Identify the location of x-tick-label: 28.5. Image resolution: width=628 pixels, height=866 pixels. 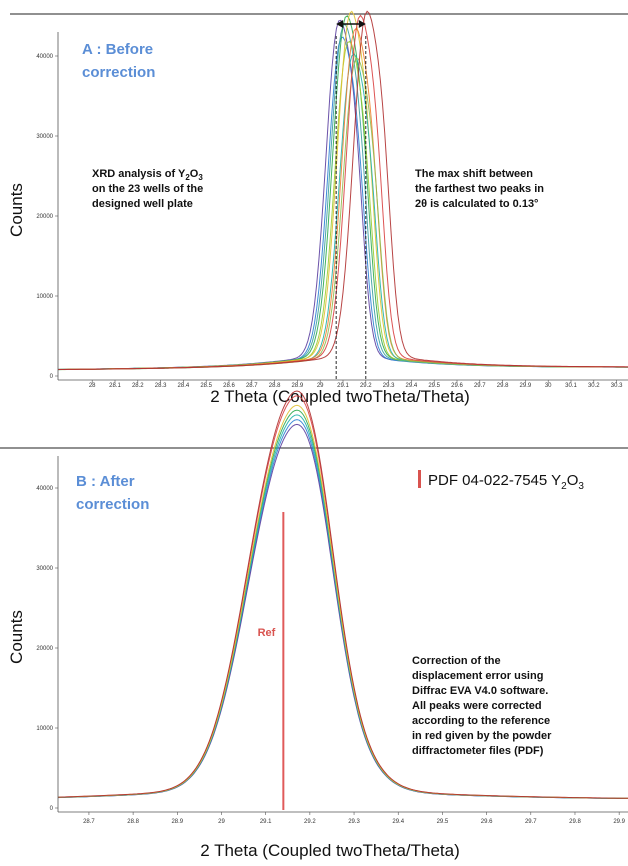
(206, 386).